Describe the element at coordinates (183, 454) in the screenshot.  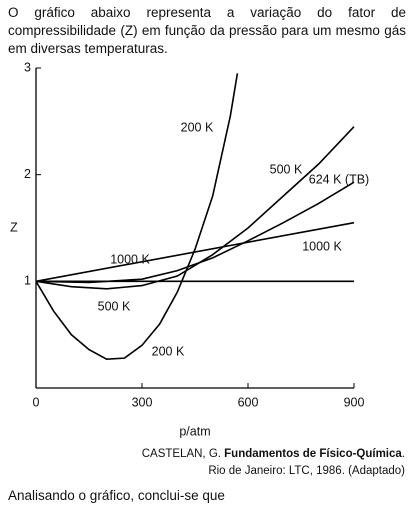
I see `source-author: CASTELAN, G.` at that location.